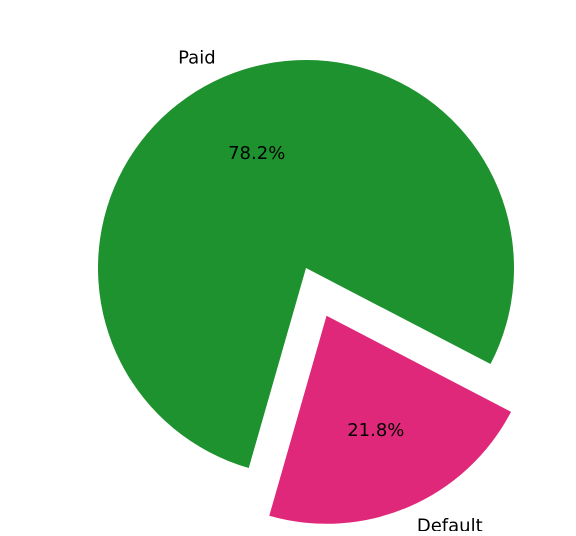  What do you see at coordinates (450, 523) in the screenshot?
I see `slice-label-default: Default` at bounding box center [450, 523].